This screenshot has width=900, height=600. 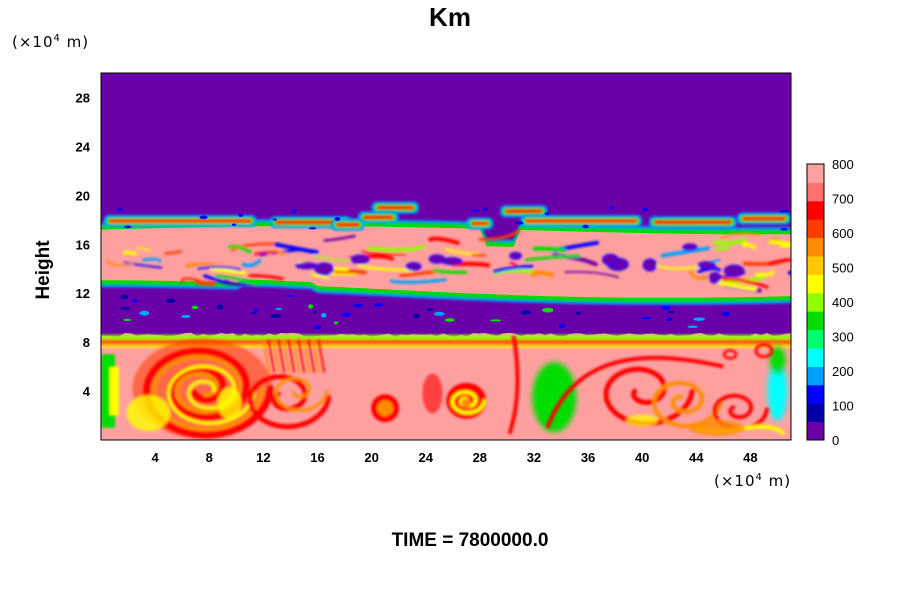 What do you see at coordinates (835, 440) in the screenshot?
I see `colorbar-tick-label: 0` at bounding box center [835, 440].